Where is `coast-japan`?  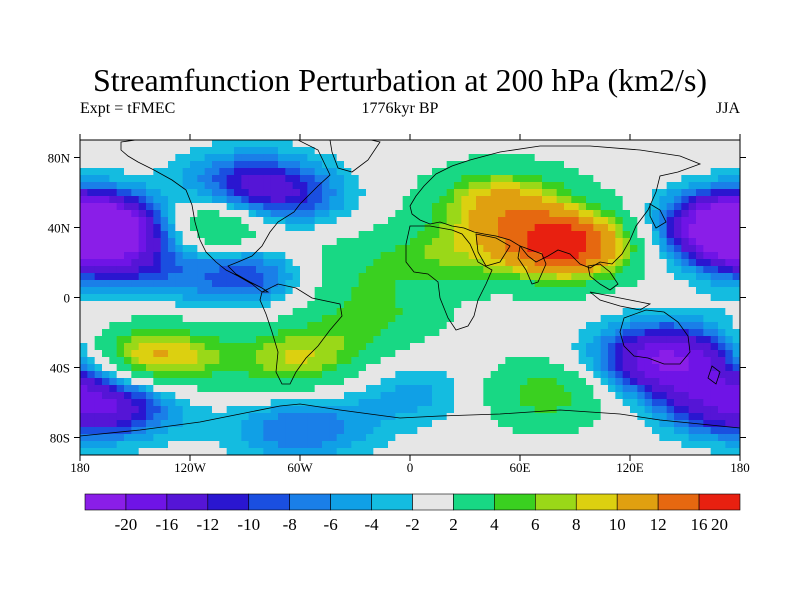 coast-japan is located at coordinates (658, 216).